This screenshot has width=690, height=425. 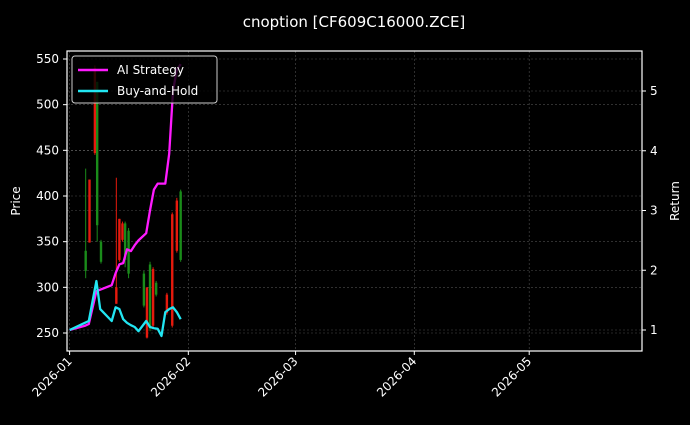 What do you see at coordinates (47, 196) in the screenshot?
I see `y-tick-label: 400` at bounding box center [47, 196].